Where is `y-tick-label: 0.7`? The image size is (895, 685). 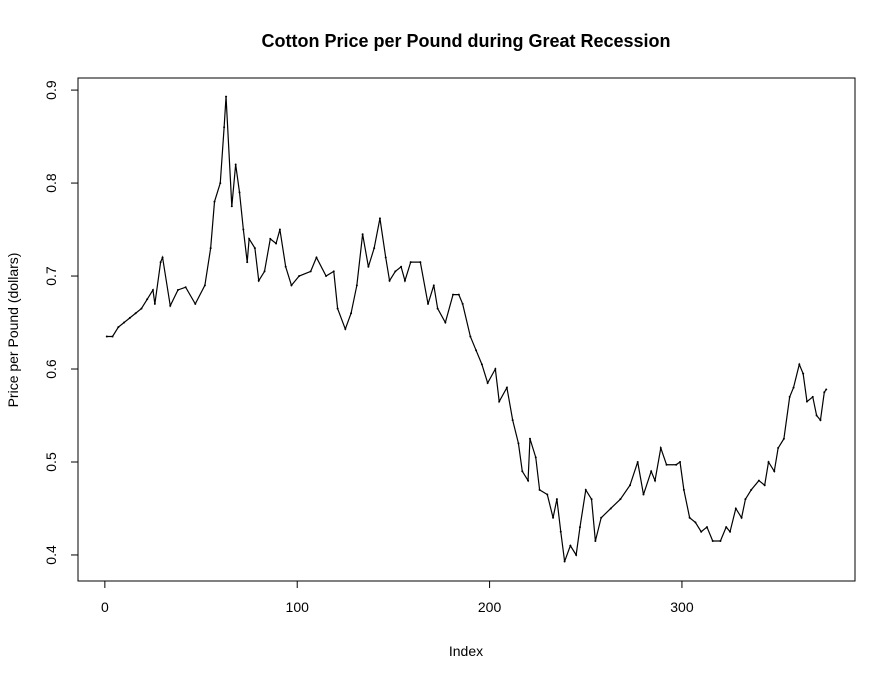
y-tick-label: 0.7 is located at coordinates (51, 276).